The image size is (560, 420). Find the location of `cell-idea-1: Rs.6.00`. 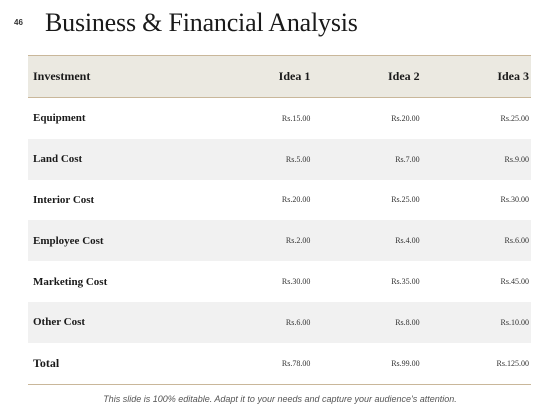

cell-idea-1: Rs.6.00 is located at coordinates (298, 322).